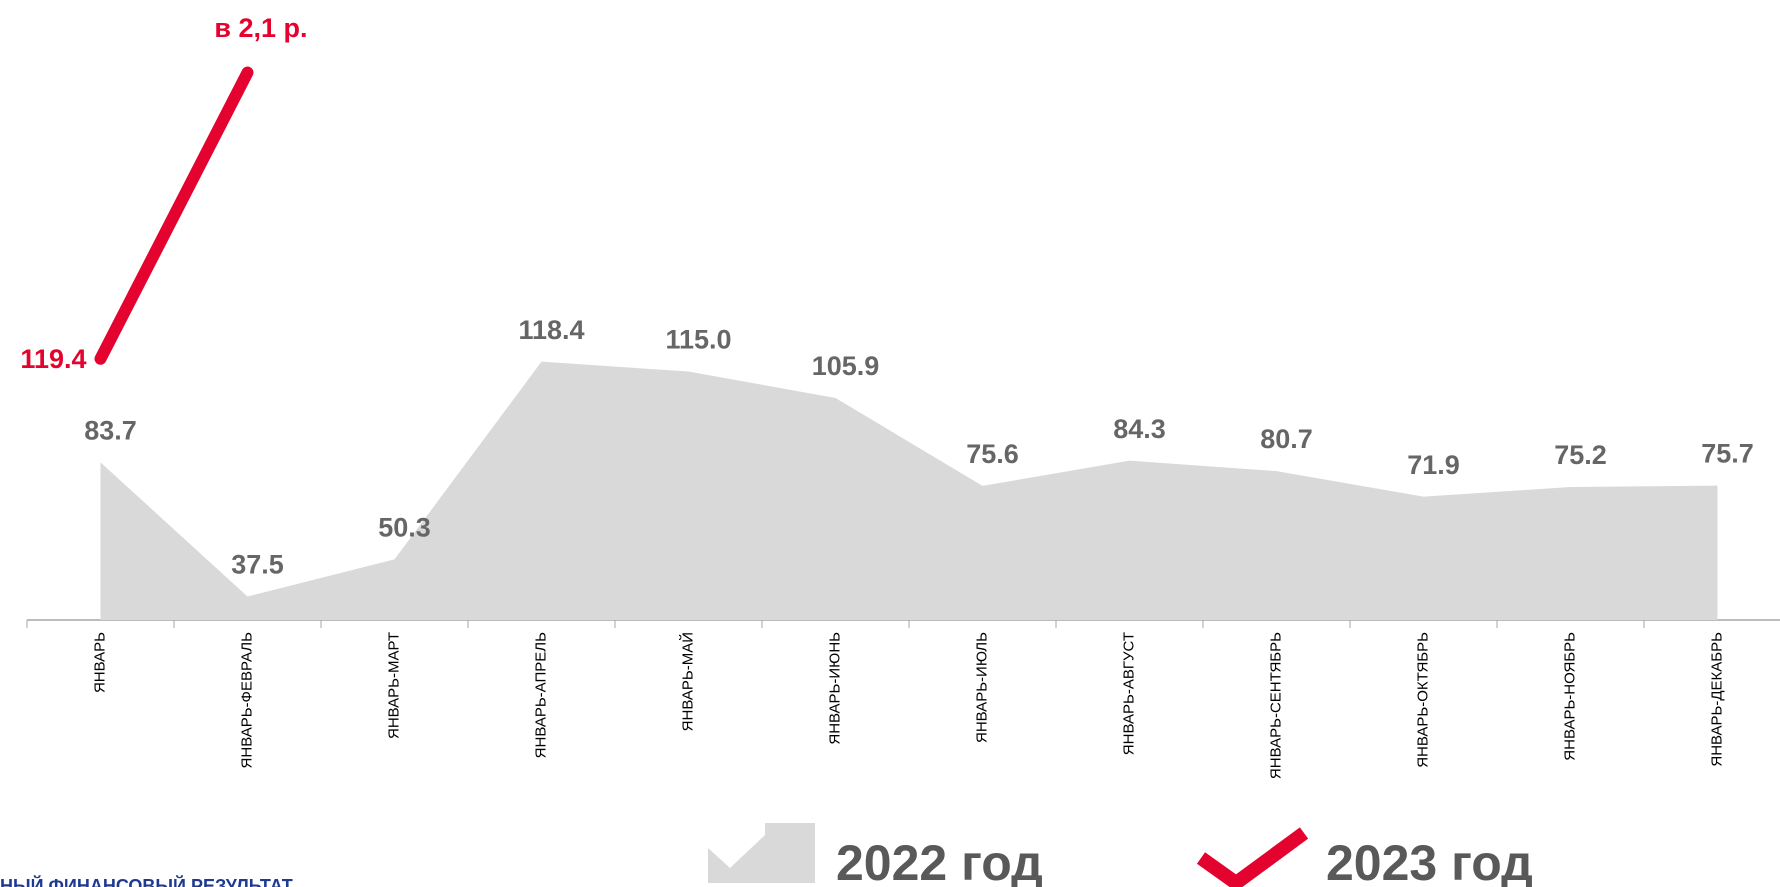 This screenshot has height=887, width=1780. Describe the element at coordinates (146, 881) in the screenshot. I see `footer-text: НЫЙ ФИНАНСОВЫЙ РЕЗУЛЬТАТ` at that location.